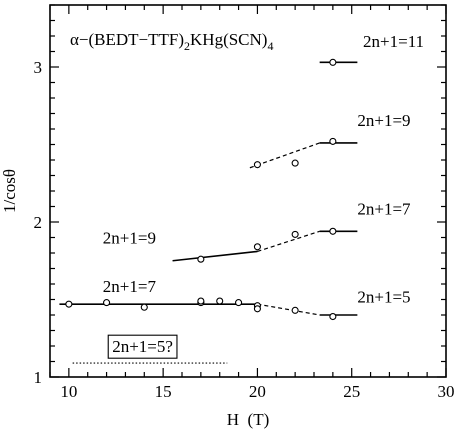 The image size is (459, 432). Describe the element at coordinates (9, 191) in the screenshot. I see `y-axis-title: 1/cosθ` at that location.